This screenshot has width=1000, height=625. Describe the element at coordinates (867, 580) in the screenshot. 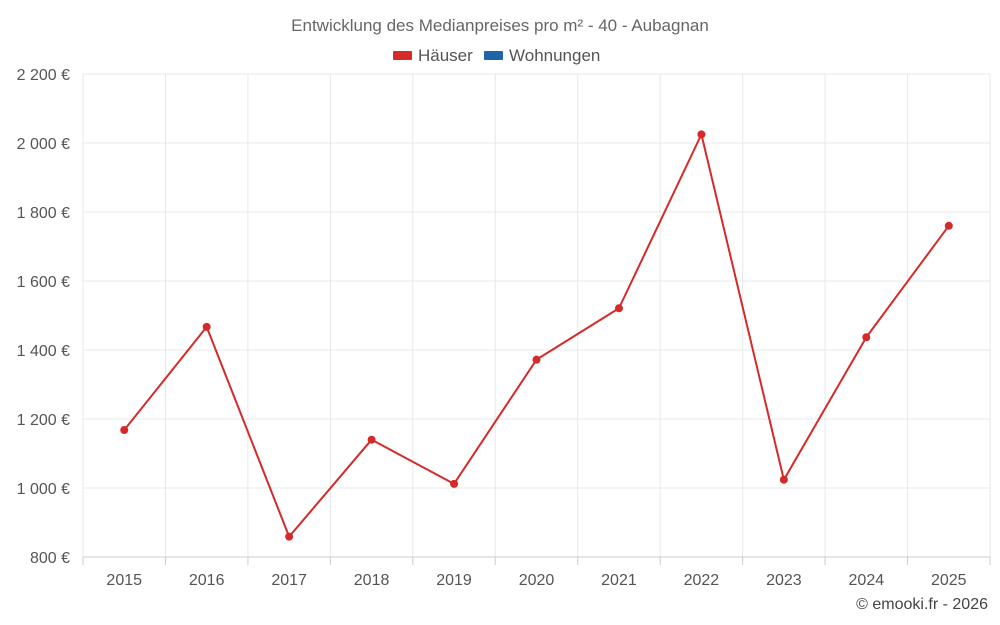

I see `x-tick-label: 2024` at that location.